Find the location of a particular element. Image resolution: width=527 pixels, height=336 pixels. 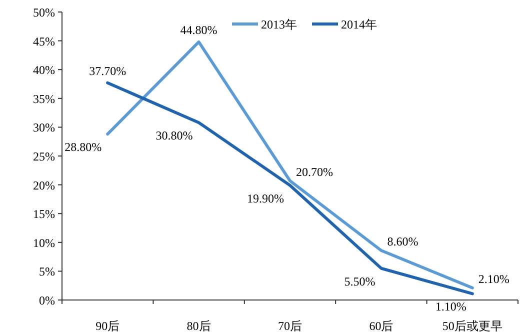

y-tick-label: 30% is located at coordinates (44, 127).